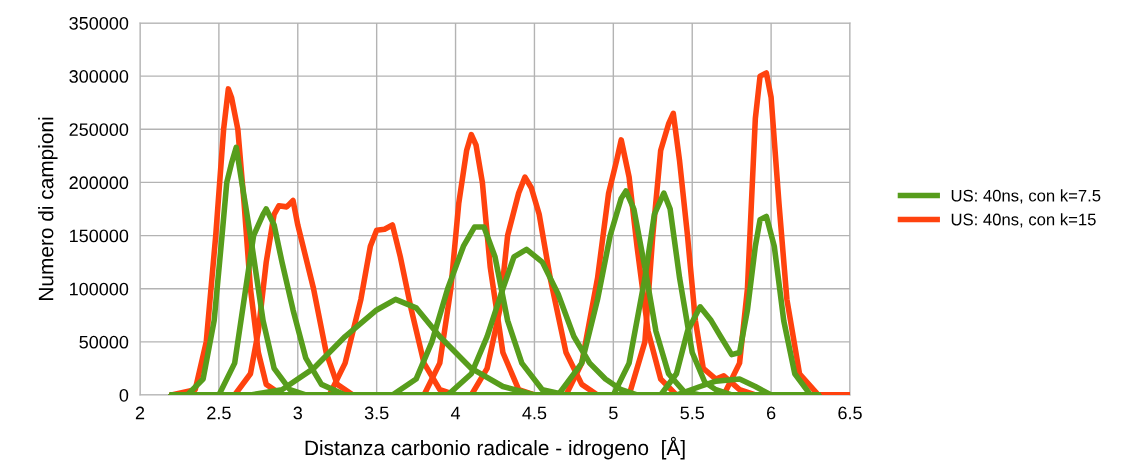 This screenshot has width=1130, height=475. I want to click on x-axis-title: Distanza carbonio radicale - idrogeno [Å], so click(495, 448).